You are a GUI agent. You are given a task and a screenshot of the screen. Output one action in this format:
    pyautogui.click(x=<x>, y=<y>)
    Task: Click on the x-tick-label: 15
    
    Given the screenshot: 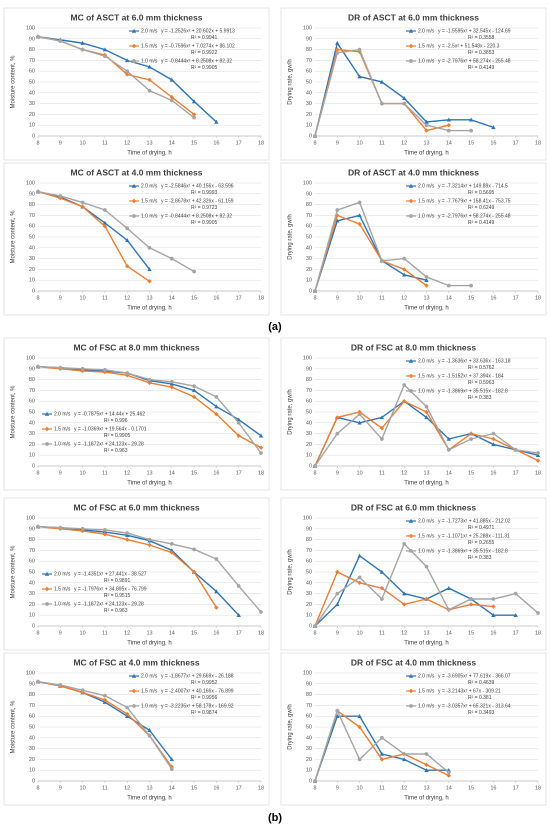 What is the action you would take?
    pyautogui.click(x=471, y=298)
    